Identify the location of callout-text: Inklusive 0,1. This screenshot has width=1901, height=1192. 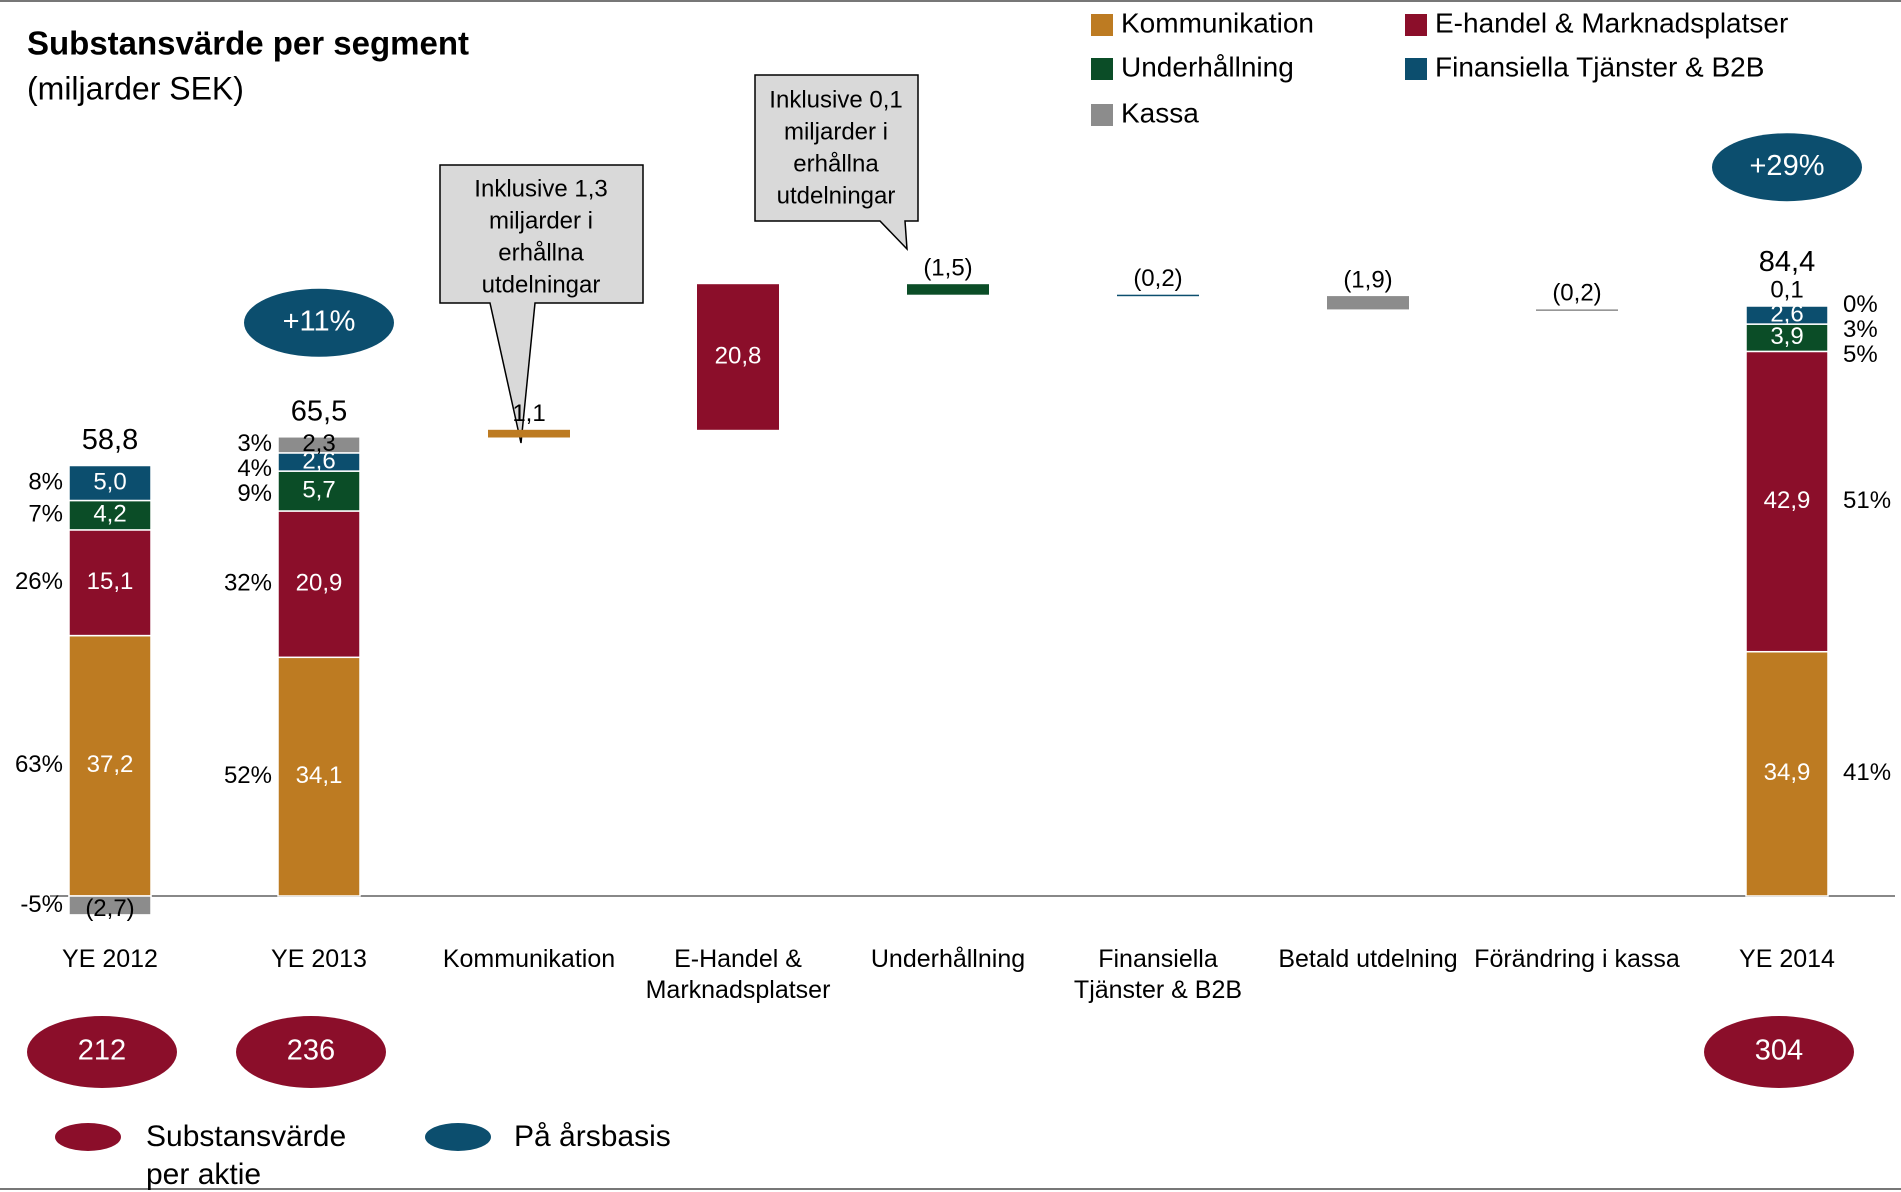
(835, 99).